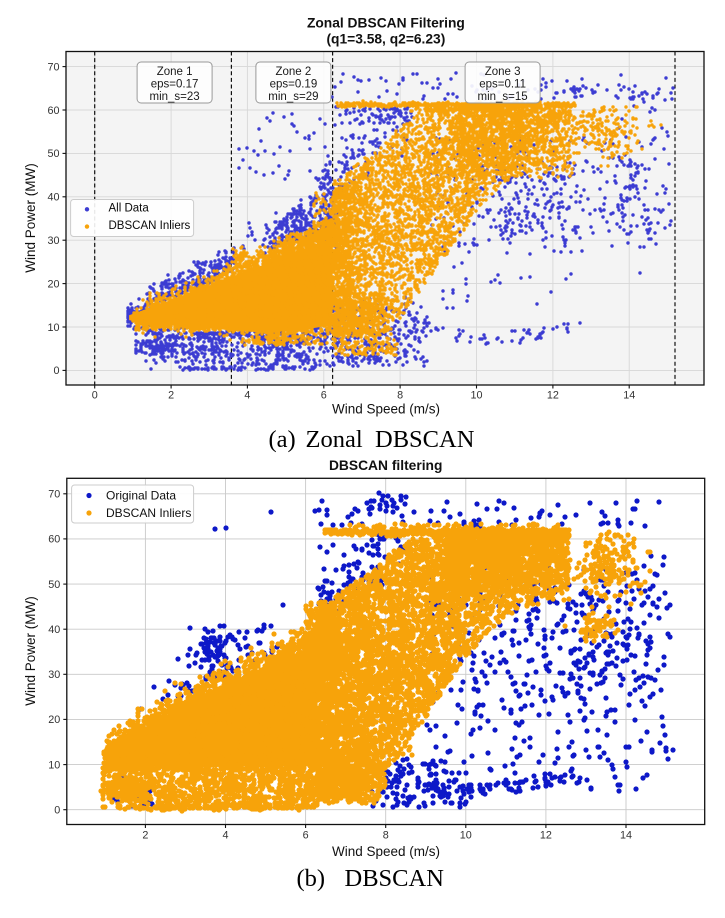 The width and height of the screenshot is (725, 918). What do you see at coordinates (293, 97) in the screenshot?
I see `svg-text: min_s=29` at bounding box center [293, 97].